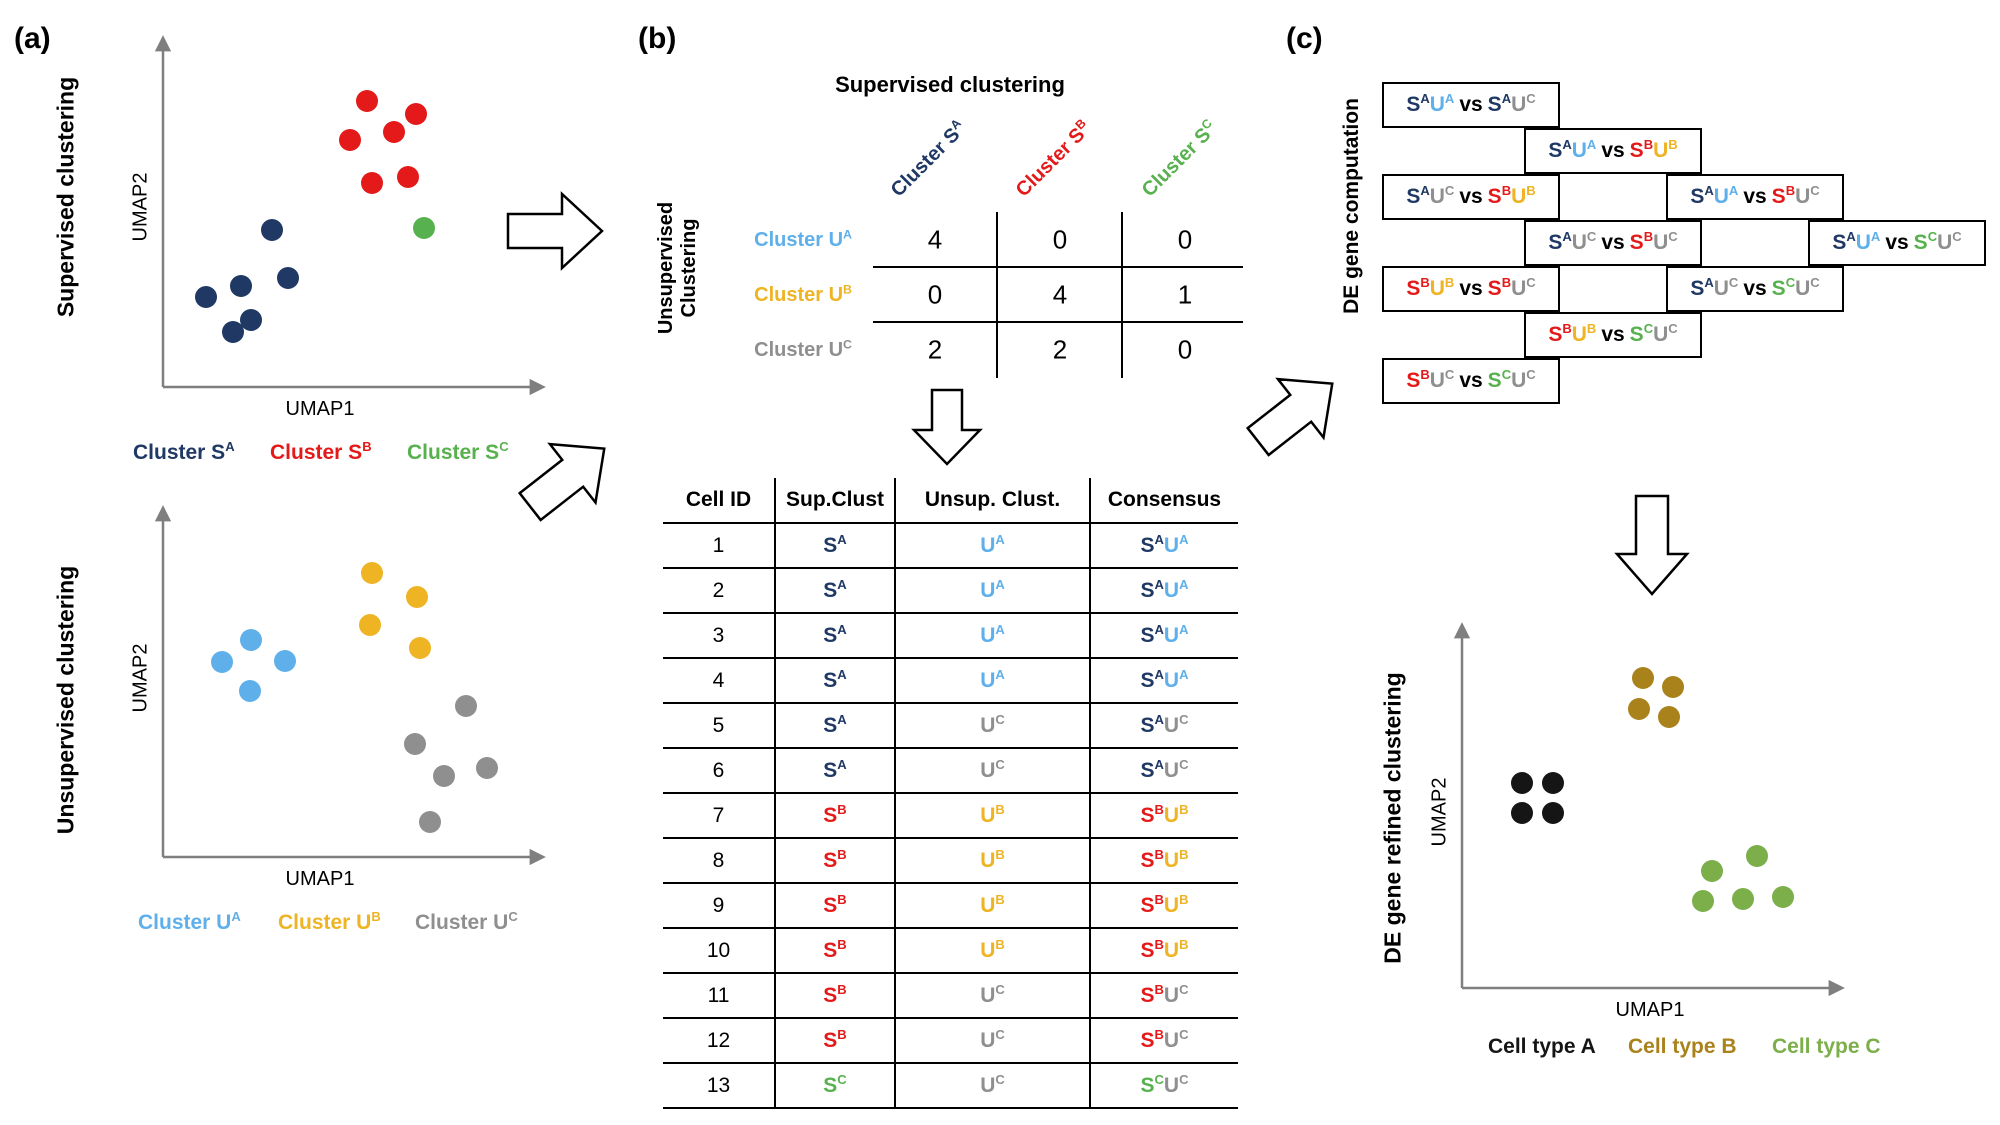 This screenshot has width=2000, height=1125. What do you see at coordinates (803, 294) in the screenshot?
I see `matrix-row-header-ub: Cluster UB` at bounding box center [803, 294].